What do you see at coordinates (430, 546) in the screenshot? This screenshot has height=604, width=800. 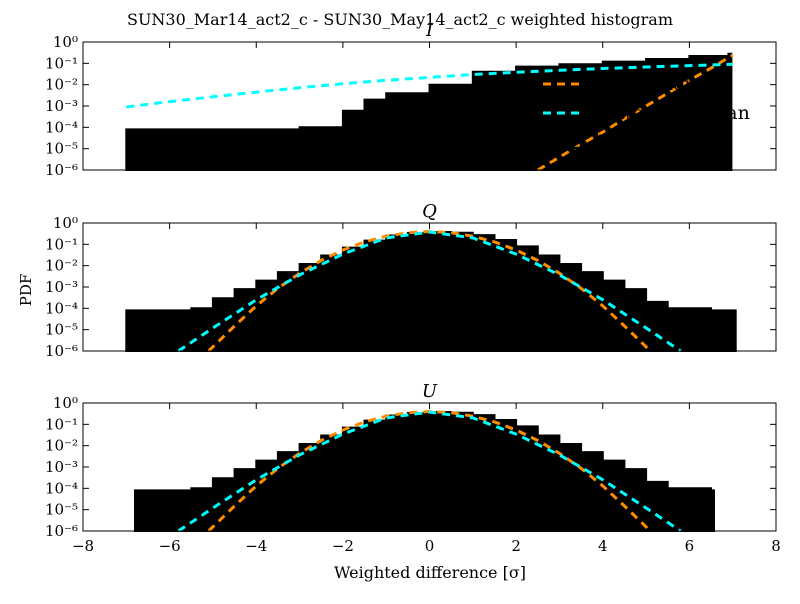 I see `x-tick-label: 0` at bounding box center [430, 546].